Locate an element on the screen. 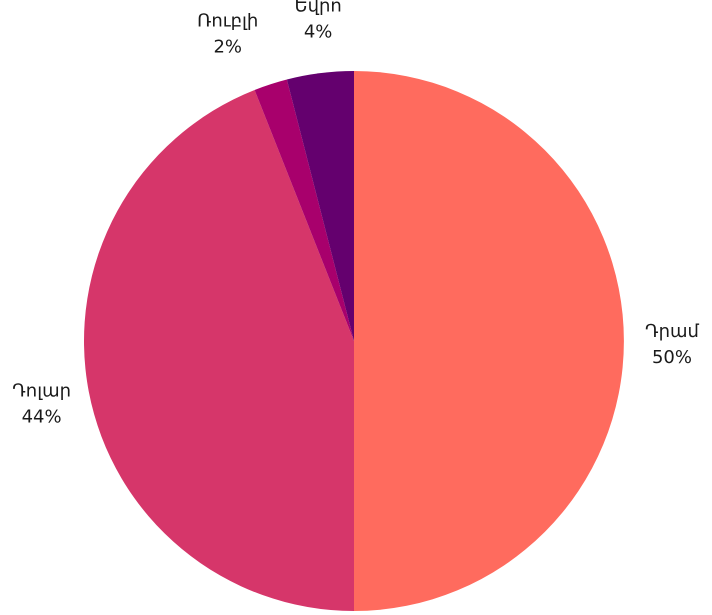  pie-label-եվրո: Եվրո 4% is located at coordinates (317, 21).